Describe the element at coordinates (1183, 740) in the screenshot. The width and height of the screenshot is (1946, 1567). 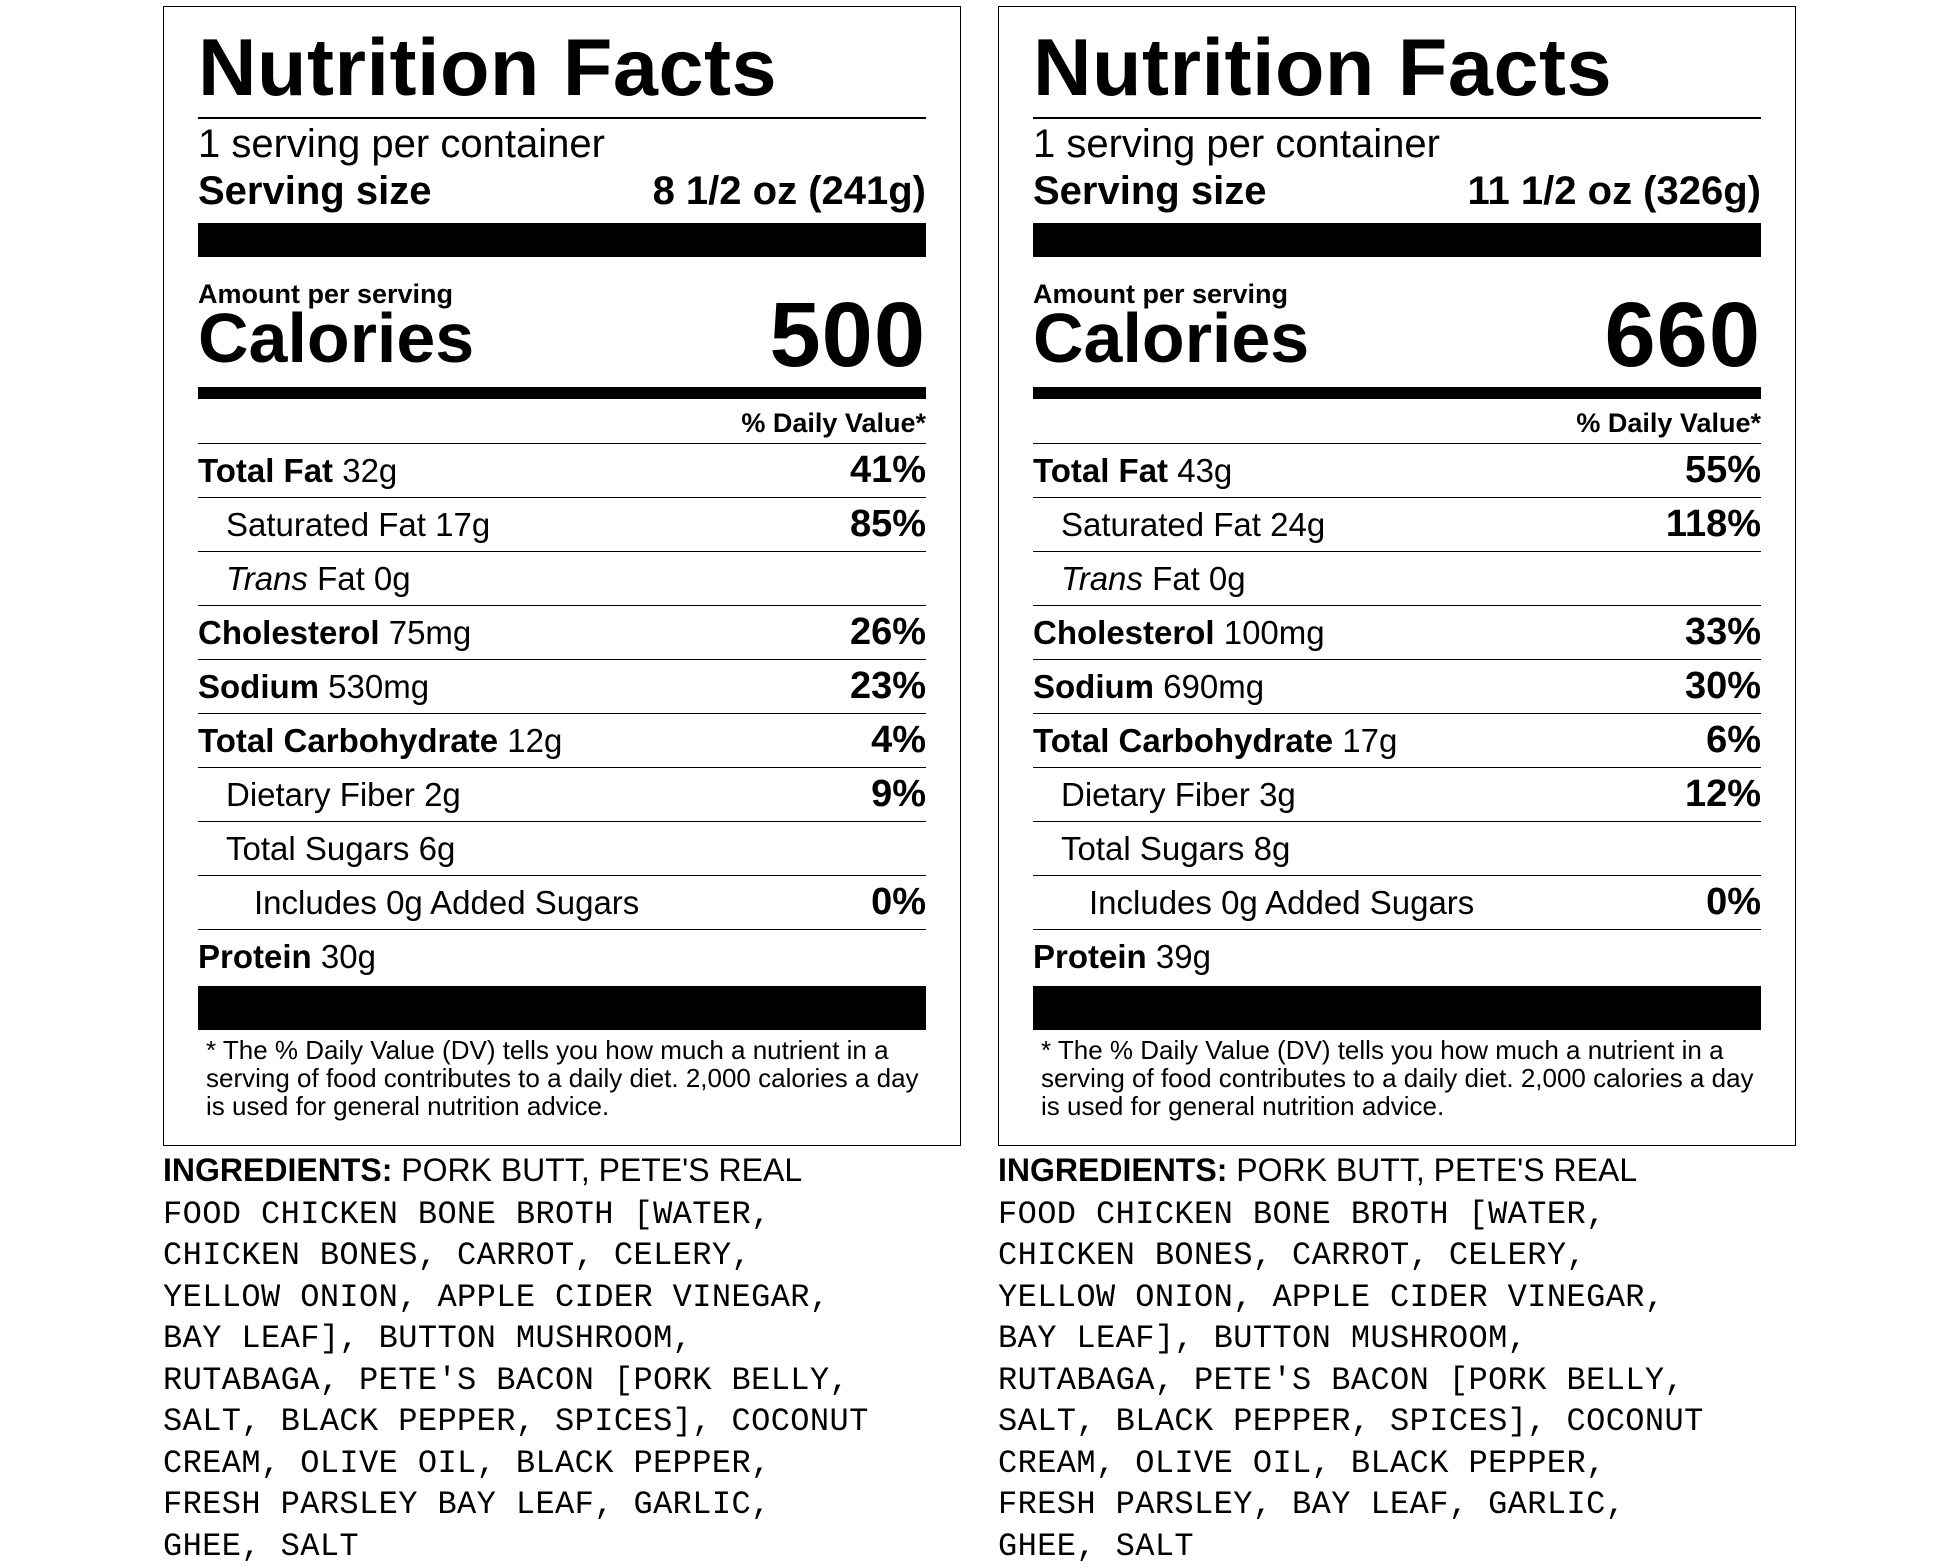
I see `nutrient-name: Total Carbohydrate` at that location.